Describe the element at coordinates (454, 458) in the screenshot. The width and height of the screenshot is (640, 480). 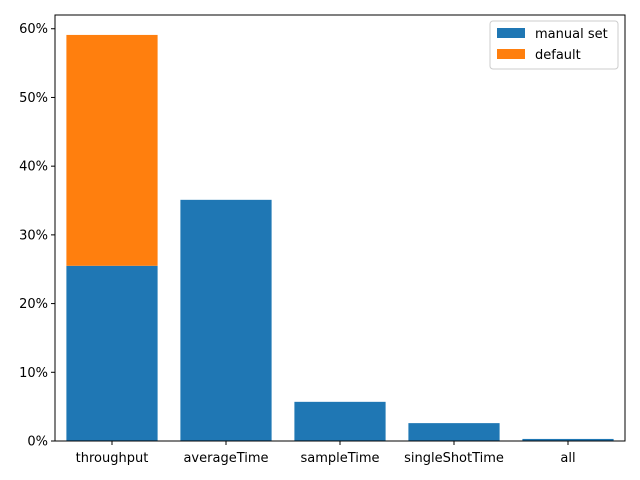
I see `x-tick-label: singleShotTime` at that location.